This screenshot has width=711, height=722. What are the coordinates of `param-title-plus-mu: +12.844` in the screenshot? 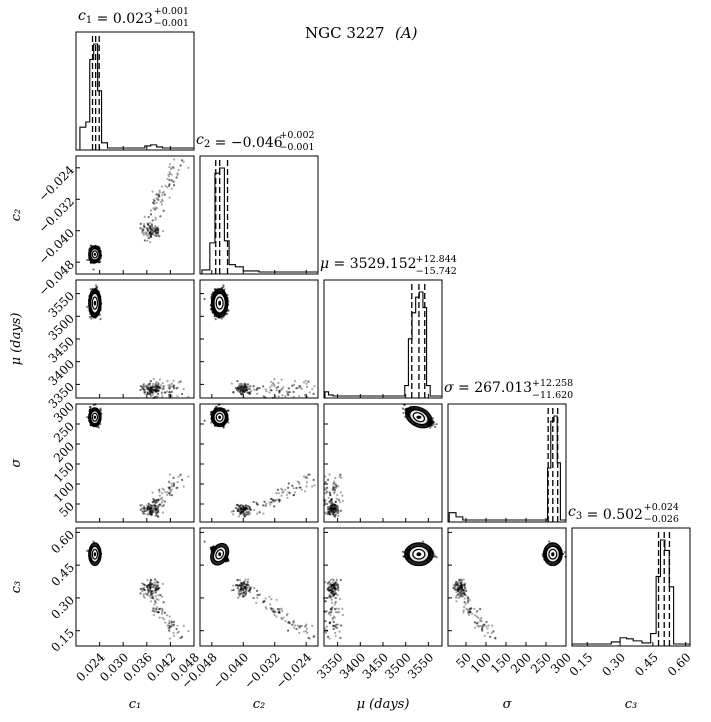 It's located at (436, 259).